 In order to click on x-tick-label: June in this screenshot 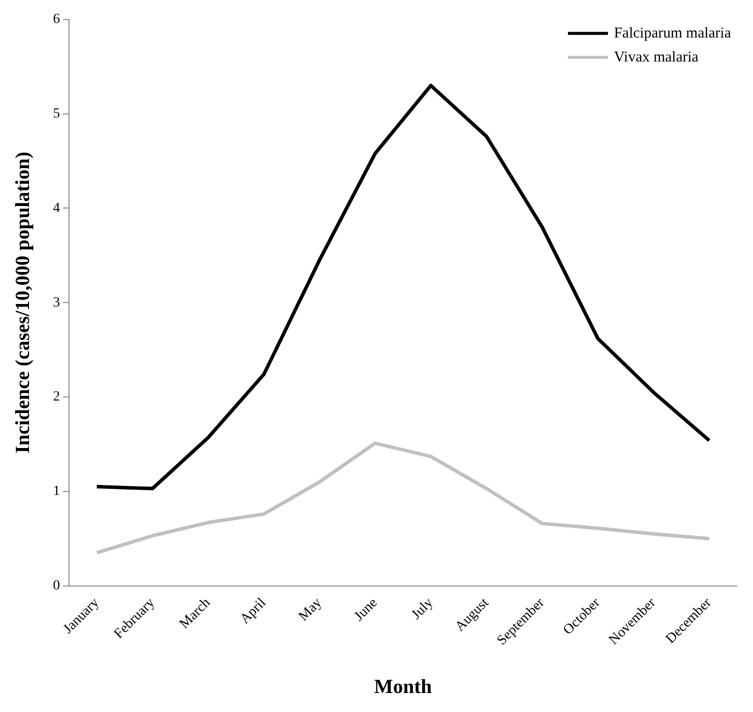, I will do `click(366, 610)`.